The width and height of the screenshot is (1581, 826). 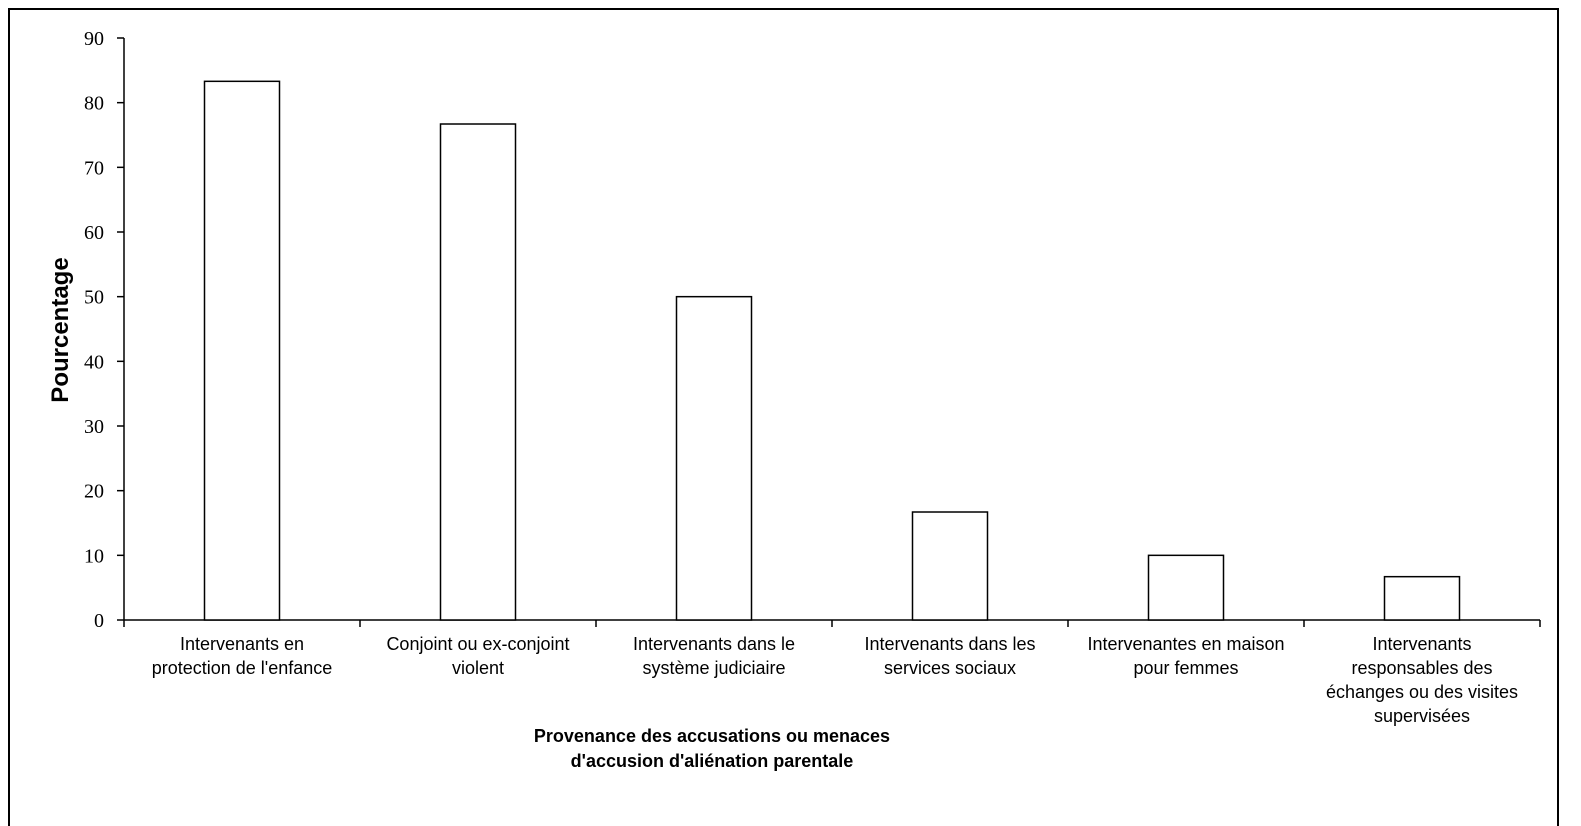 What do you see at coordinates (60, 329) in the screenshot?
I see `y-axis-title: Pourcentage` at bounding box center [60, 329].